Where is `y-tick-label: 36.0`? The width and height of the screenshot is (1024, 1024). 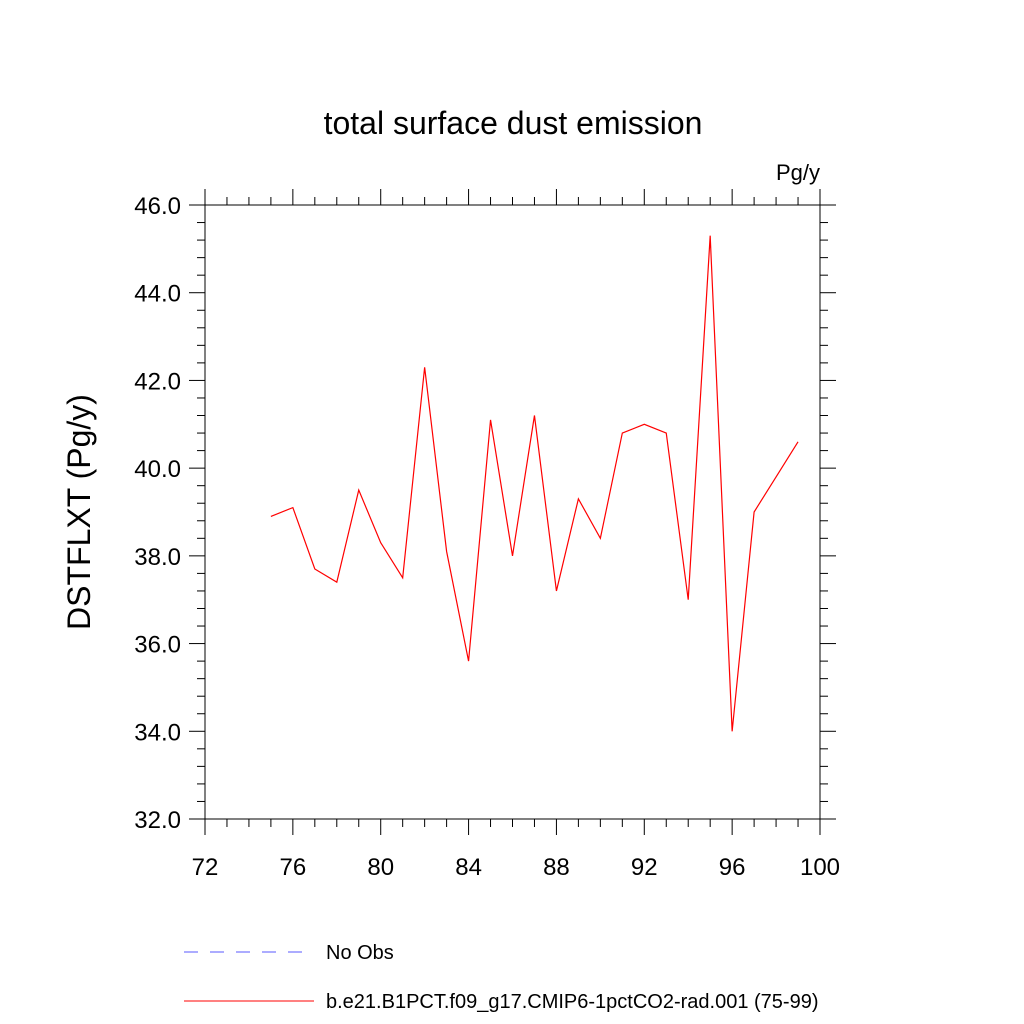
y-tick-label: 36.0 is located at coordinates (157, 645).